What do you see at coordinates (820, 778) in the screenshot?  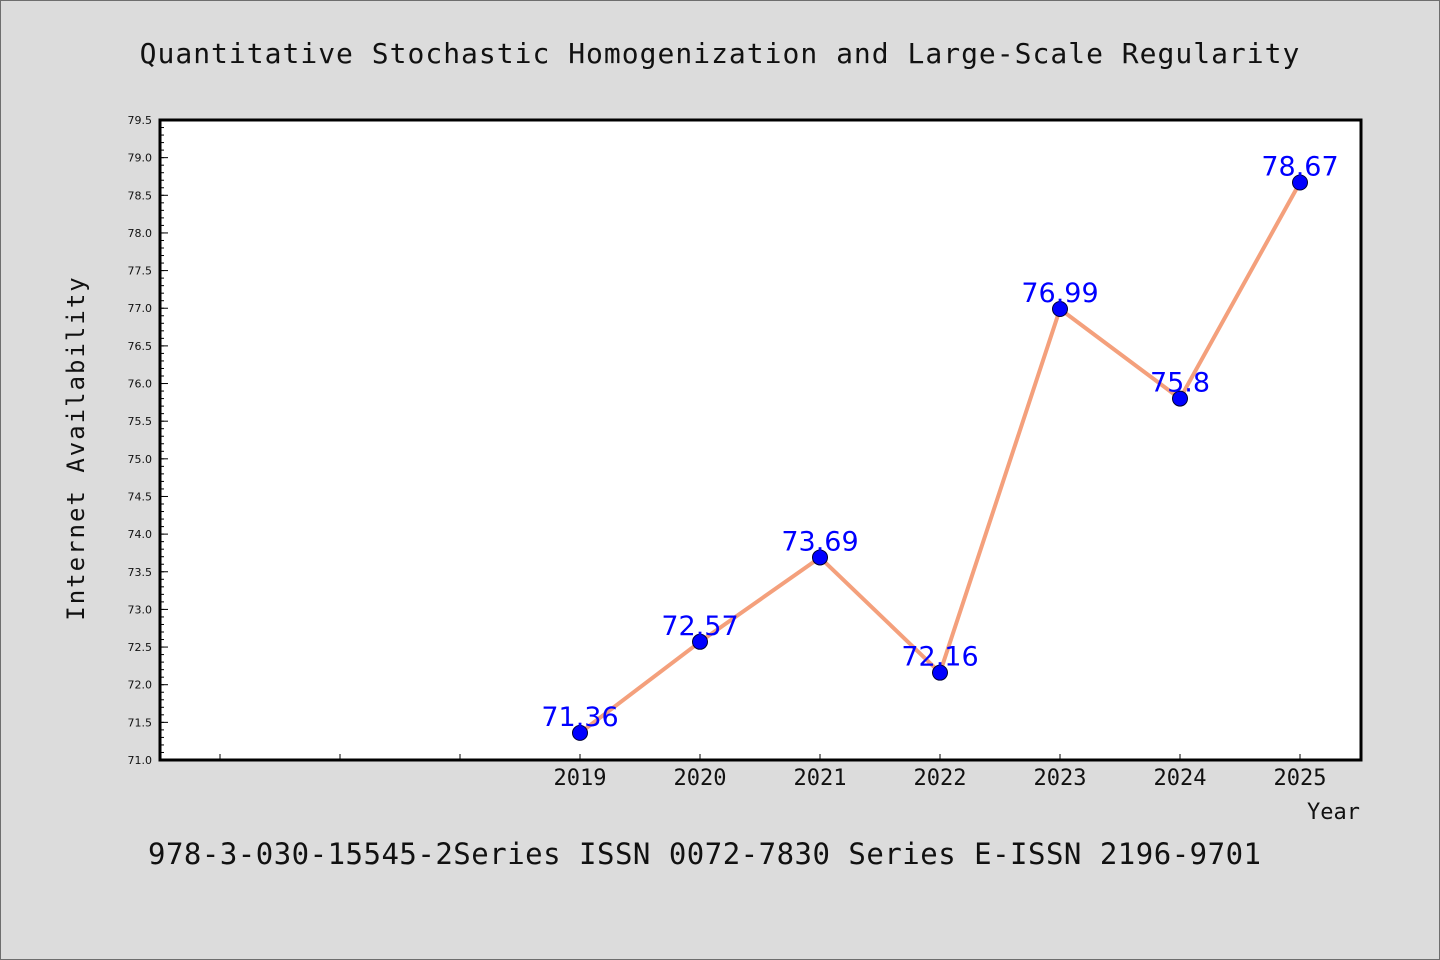 I see `x-tick-label: 2021` at bounding box center [820, 778].